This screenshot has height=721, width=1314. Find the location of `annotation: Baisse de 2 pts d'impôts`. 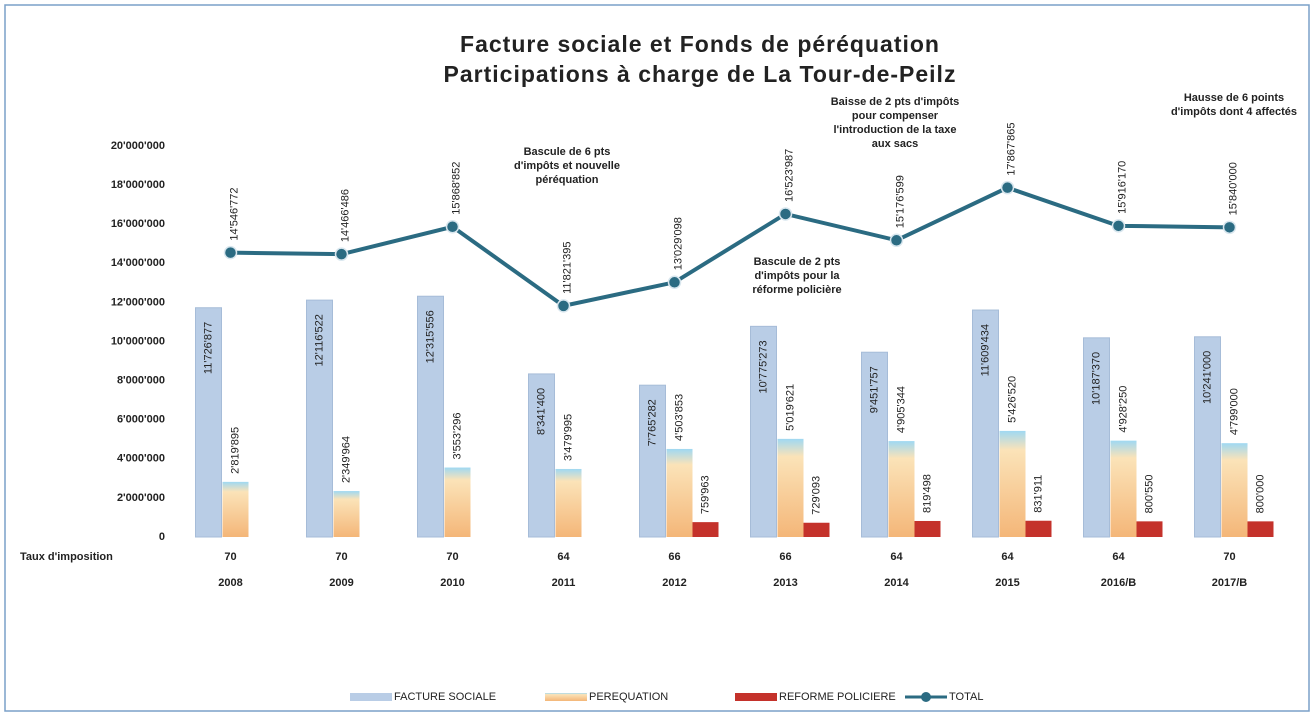

annotation: Baisse de 2 pts d'impôts is located at coordinates (895, 102).